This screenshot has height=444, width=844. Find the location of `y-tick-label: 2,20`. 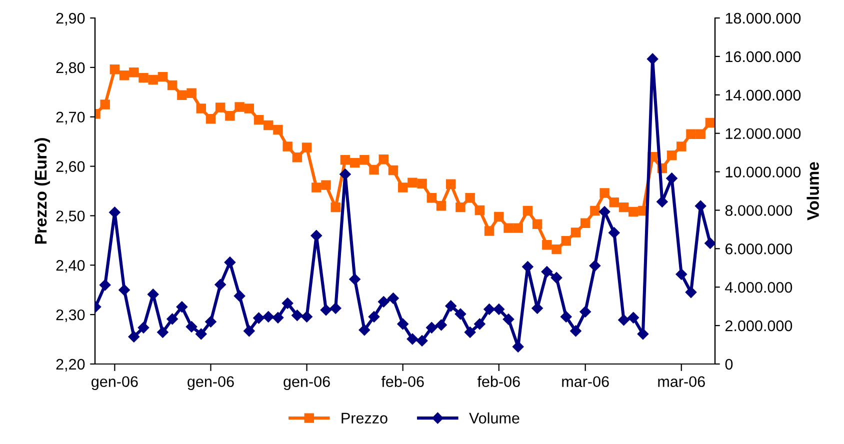

y-tick-label: 2,20 is located at coordinates (70, 365).